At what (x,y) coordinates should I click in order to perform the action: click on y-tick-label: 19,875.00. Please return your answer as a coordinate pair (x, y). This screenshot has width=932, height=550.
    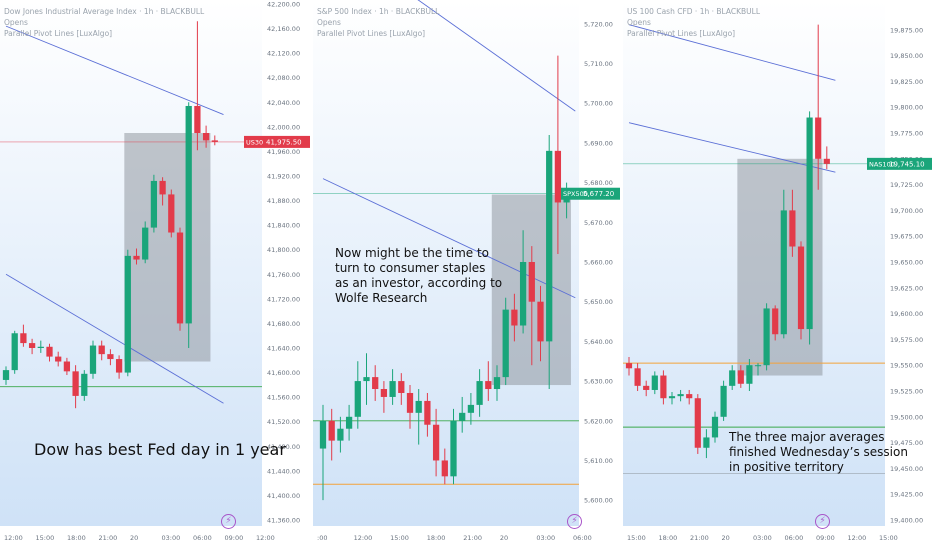
    Looking at the image, I should click on (906, 30).